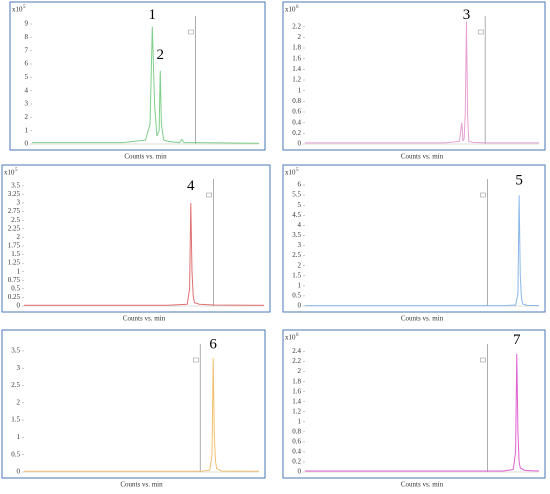 This screenshot has width=550, height=494. I want to click on peak-label: 4, so click(191, 186).